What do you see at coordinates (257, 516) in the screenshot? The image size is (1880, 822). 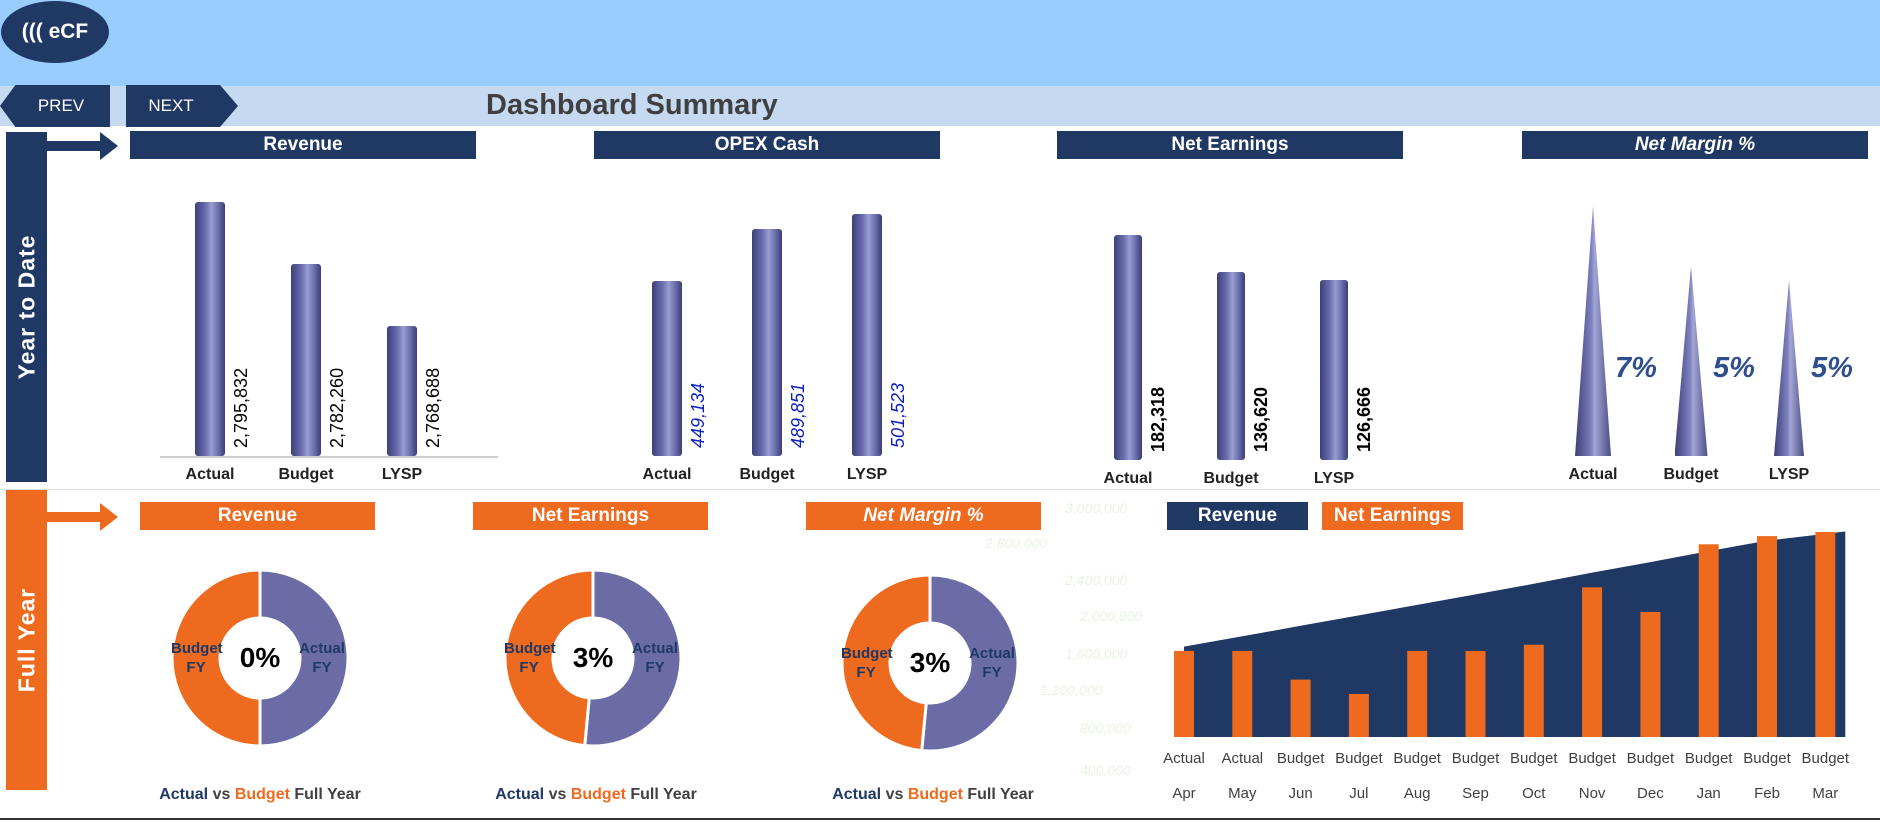 I see `fy-revenue-header: Revenue` at bounding box center [257, 516].